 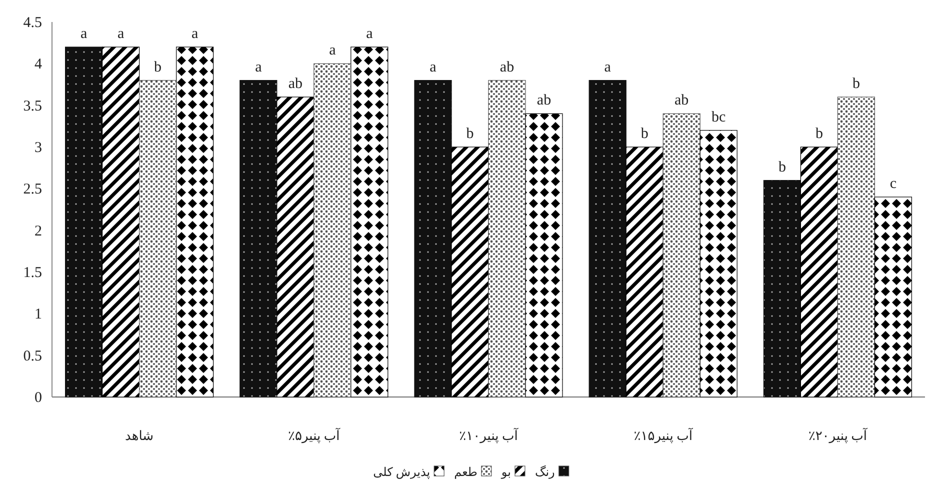 What do you see at coordinates (38, 64) in the screenshot?
I see `y-tick-label: 4` at bounding box center [38, 64].